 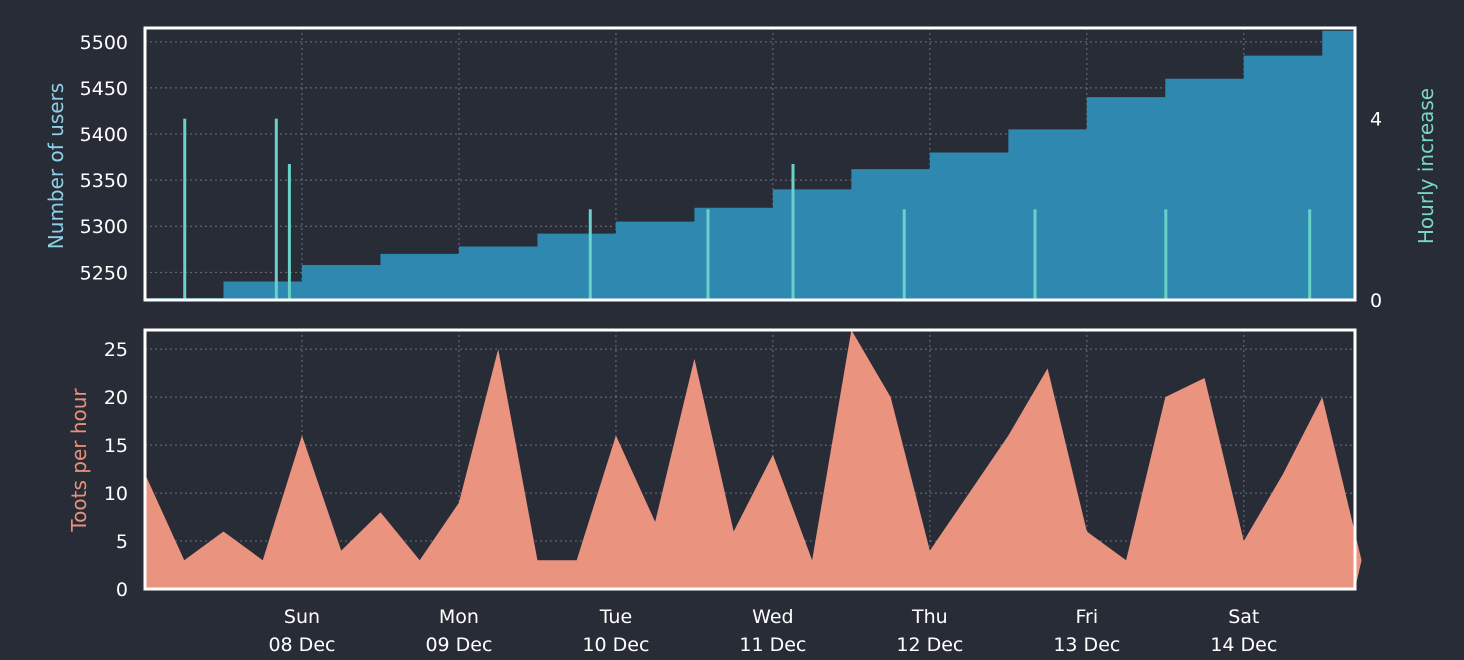 I want to click on users-y-tick: 5300, so click(x=104, y=227).